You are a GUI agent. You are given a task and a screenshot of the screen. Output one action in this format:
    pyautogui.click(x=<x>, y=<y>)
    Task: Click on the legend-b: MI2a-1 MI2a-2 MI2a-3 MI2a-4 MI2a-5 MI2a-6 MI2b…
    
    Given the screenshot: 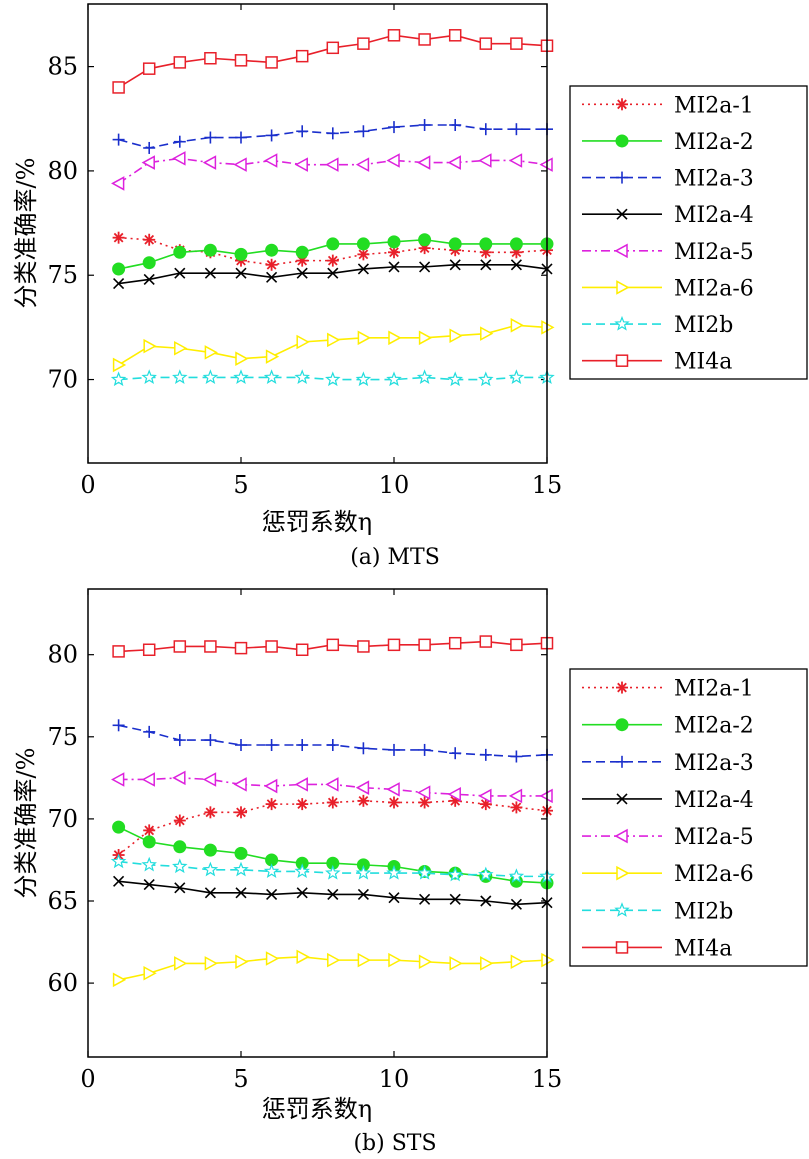 What is the action you would take?
    pyautogui.click(x=688, y=817)
    